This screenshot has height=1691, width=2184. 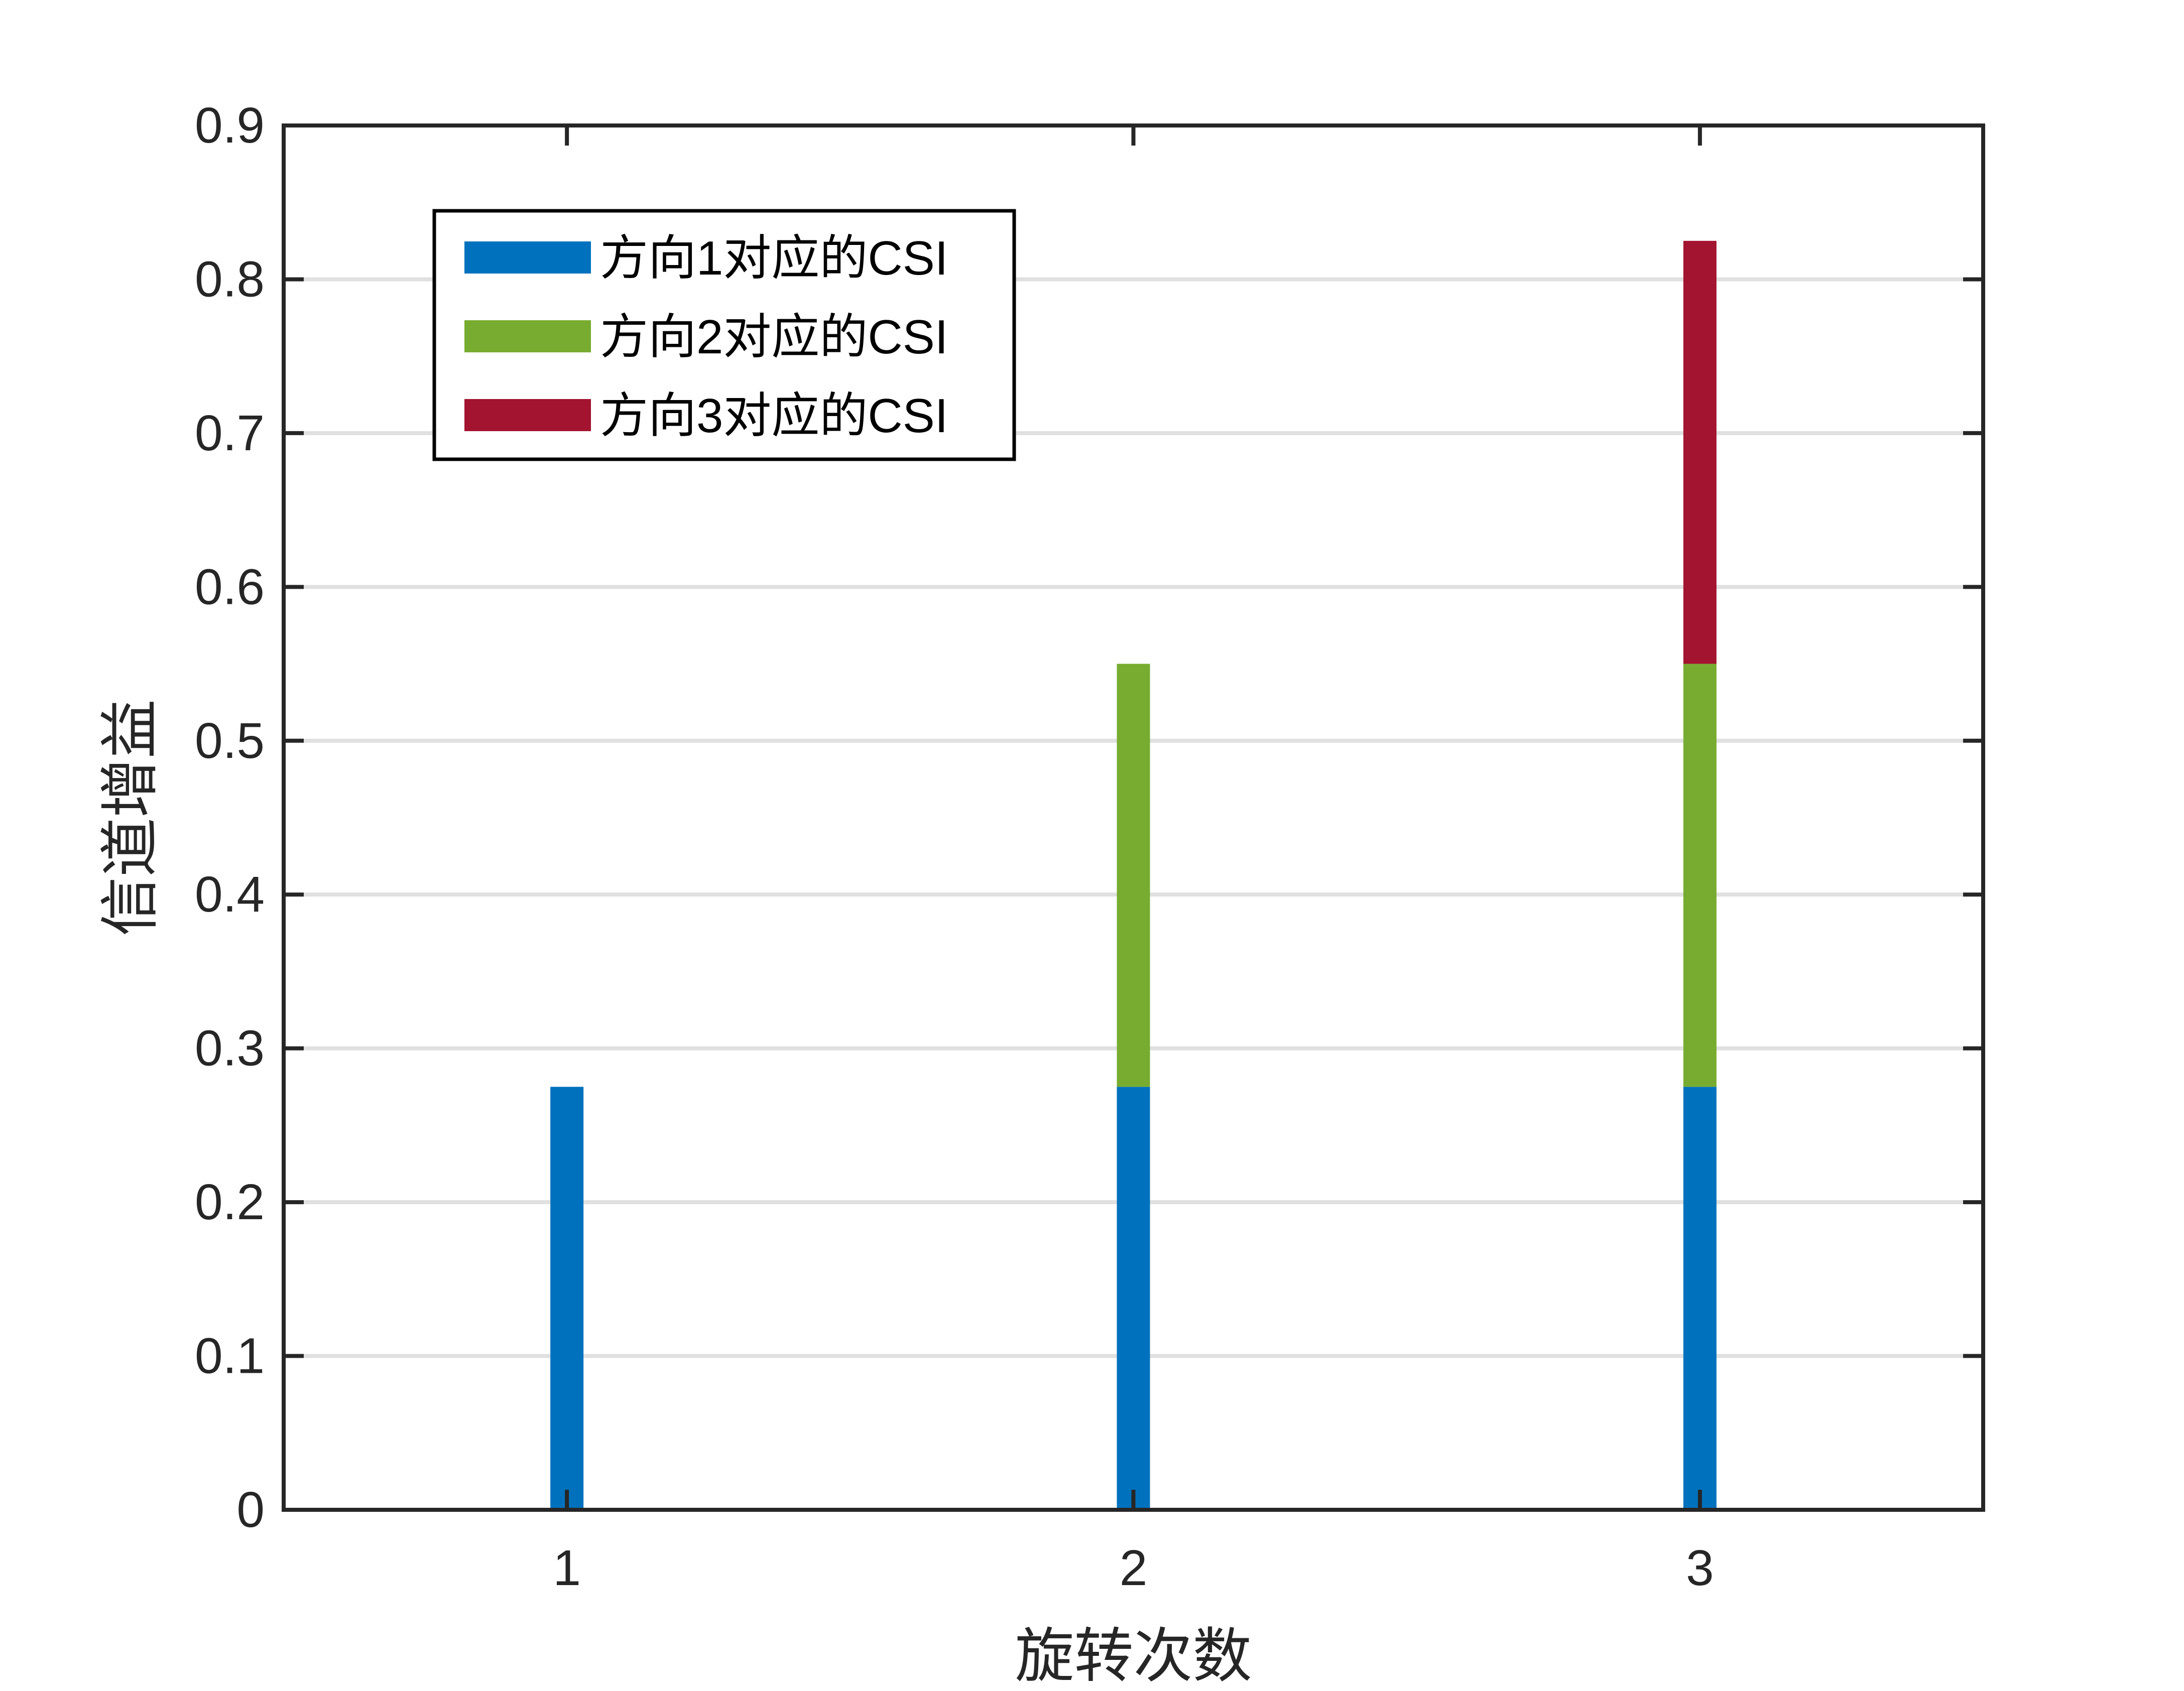 I want to click on legend-items: 方向1对应的CSI 方向2对应的CSI 方向3对应的CSI, so click(x=706, y=337).